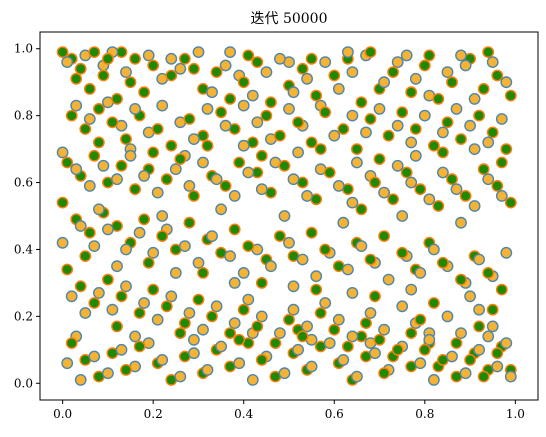  Describe the element at coordinates (27, 216) in the screenshot. I see `y-axis: 0.0 0.2 0.4 0.6 0.8 1.0` at that location.